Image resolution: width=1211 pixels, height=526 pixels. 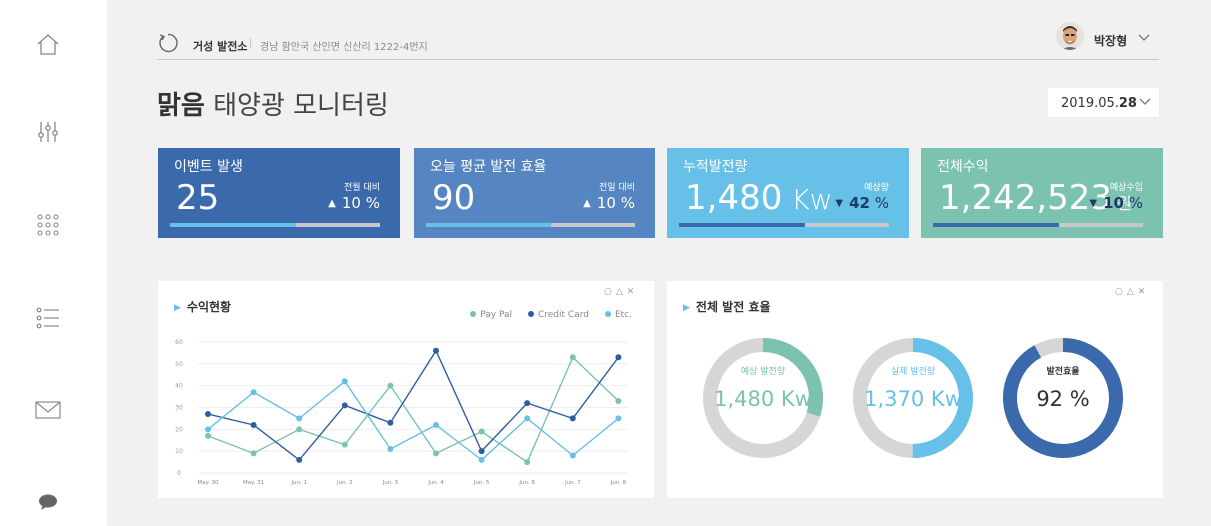 What do you see at coordinates (715, 167) in the screenshot?
I see `card-title: 누적발전량` at bounding box center [715, 167].